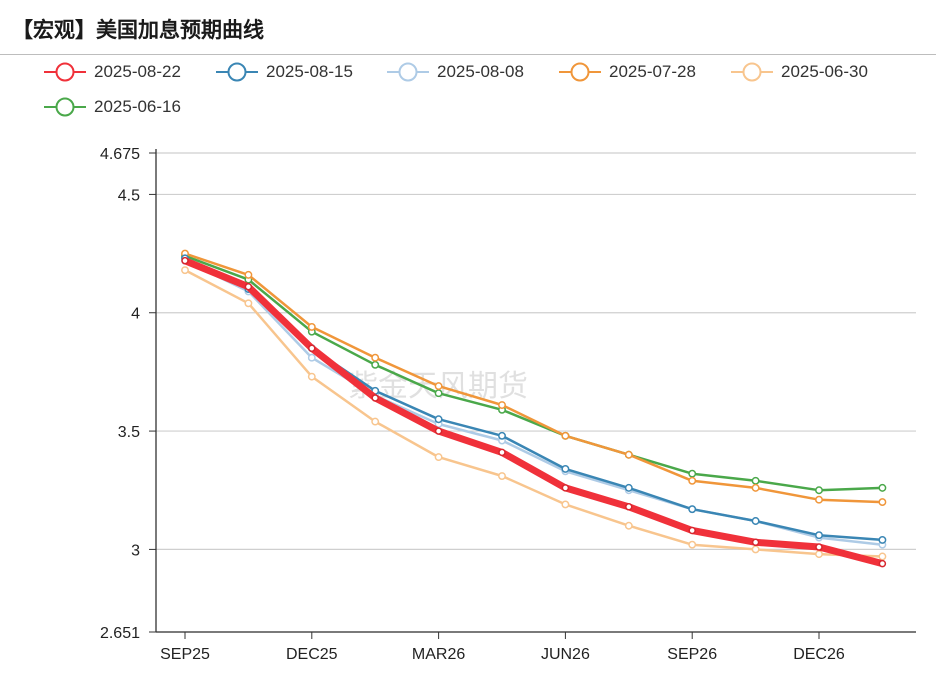  Describe the element at coordinates (312, 654) in the screenshot. I see `x-tick-label: DEC25` at that location.